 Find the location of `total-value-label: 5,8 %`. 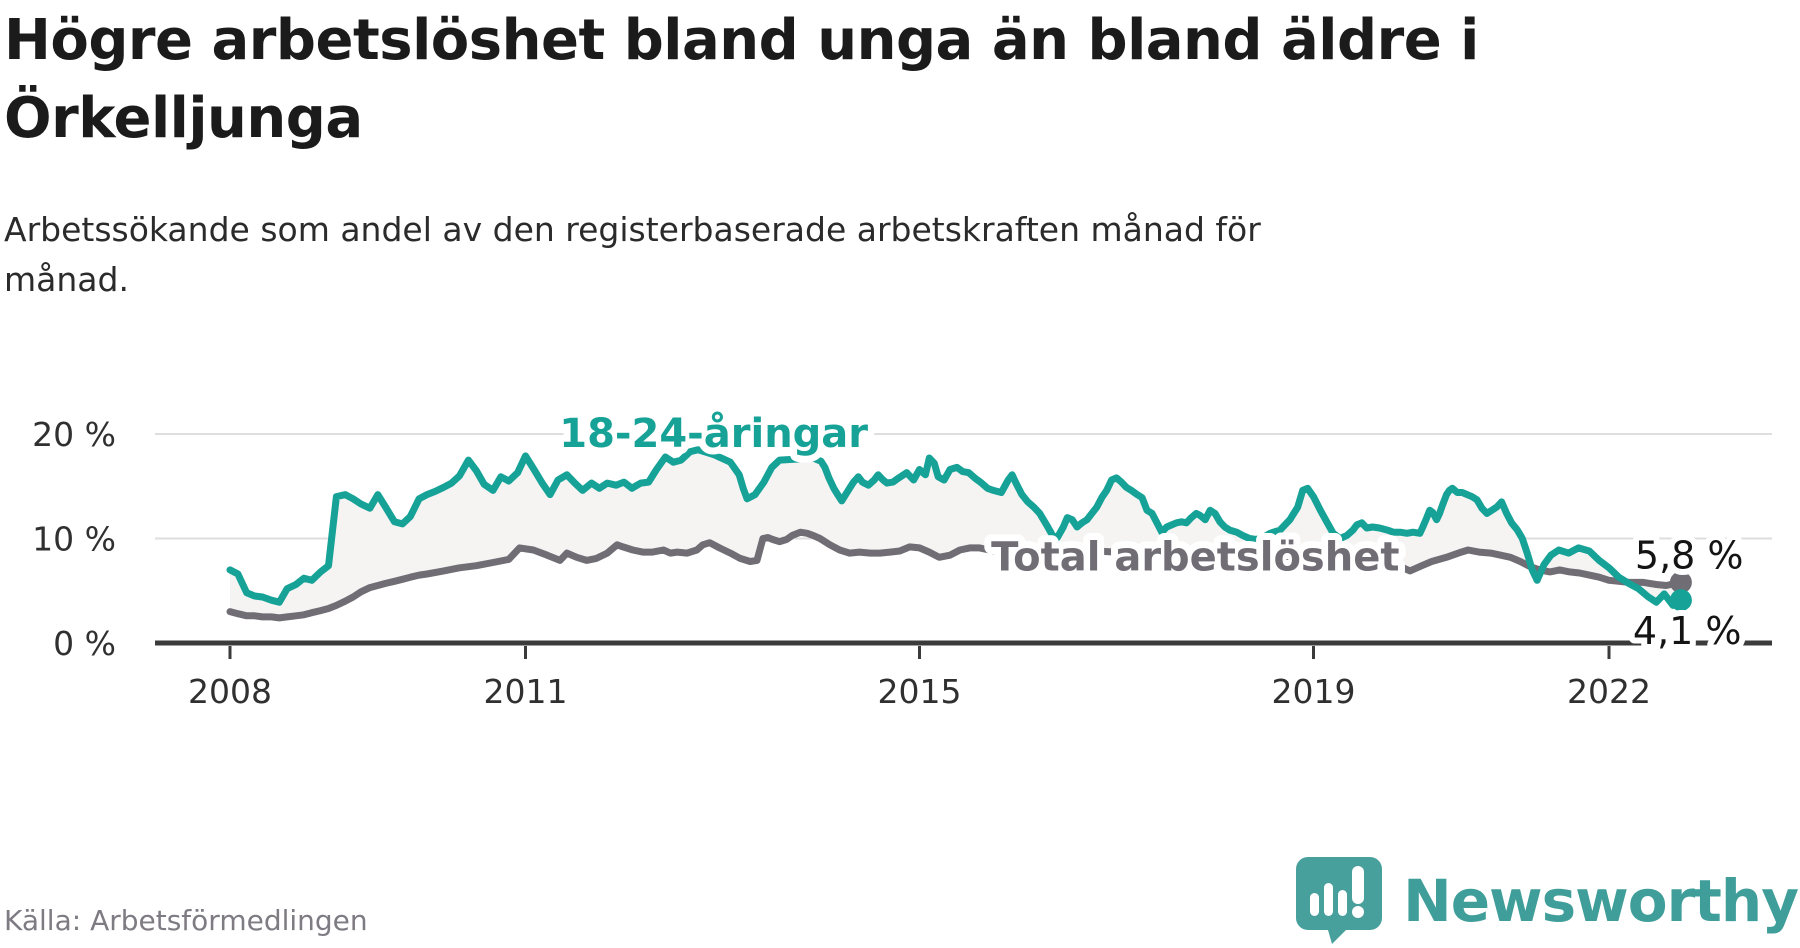

total-value-label: 5,8 % is located at coordinates (1689, 555).